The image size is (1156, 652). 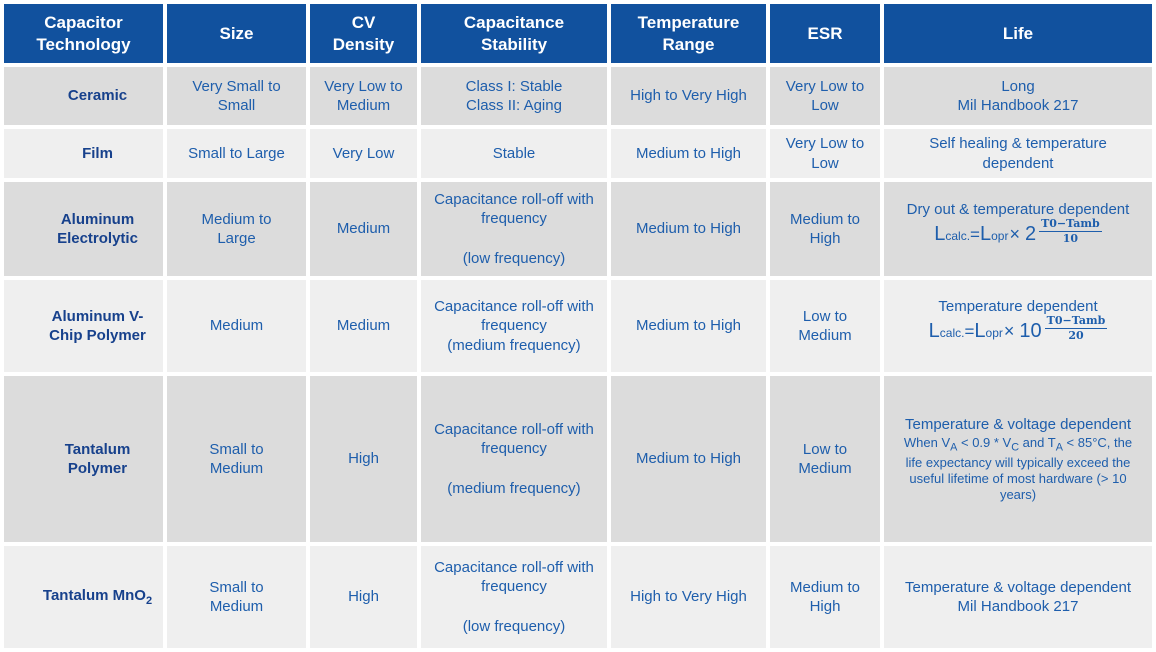 I want to click on row-label-aluminum-vchip-polymer: Aluminum V-Chip Polymer, so click(x=83, y=326).